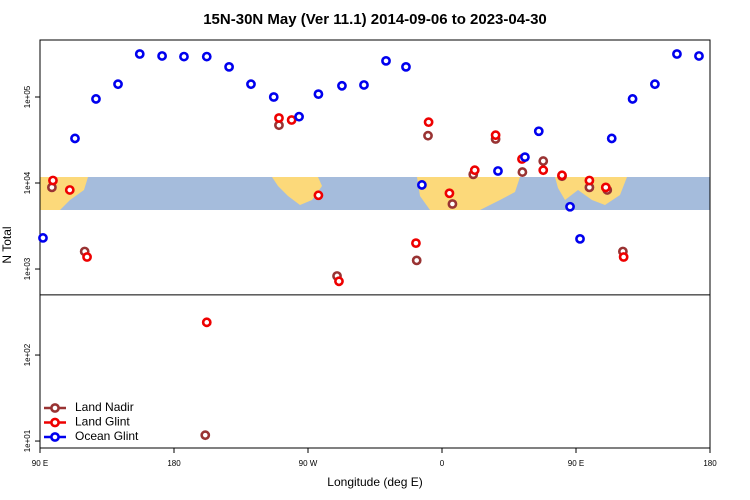  What do you see at coordinates (27, 96) in the screenshot?
I see `y-tick-label: 1e+05` at bounding box center [27, 96].